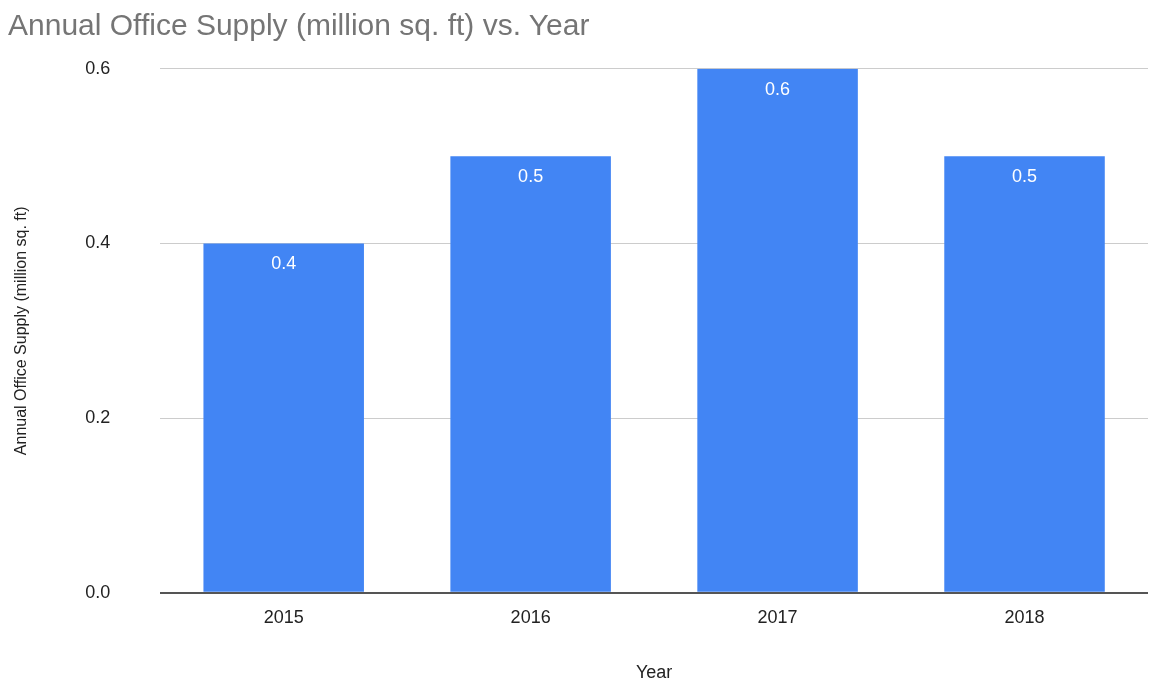 This screenshot has height=698, width=1176. Describe the element at coordinates (98, 67) in the screenshot. I see `y-tick-label: 0.6` at that location.